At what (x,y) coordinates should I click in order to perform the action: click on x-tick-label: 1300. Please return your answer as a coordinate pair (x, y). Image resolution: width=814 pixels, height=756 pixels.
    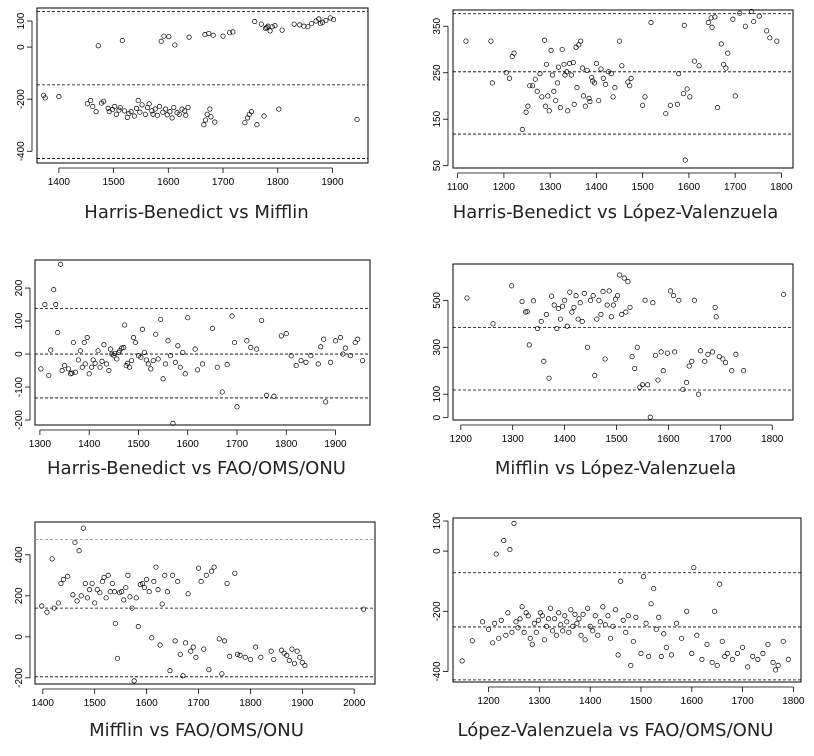
    Looking at the image, I should click on (539, 701).